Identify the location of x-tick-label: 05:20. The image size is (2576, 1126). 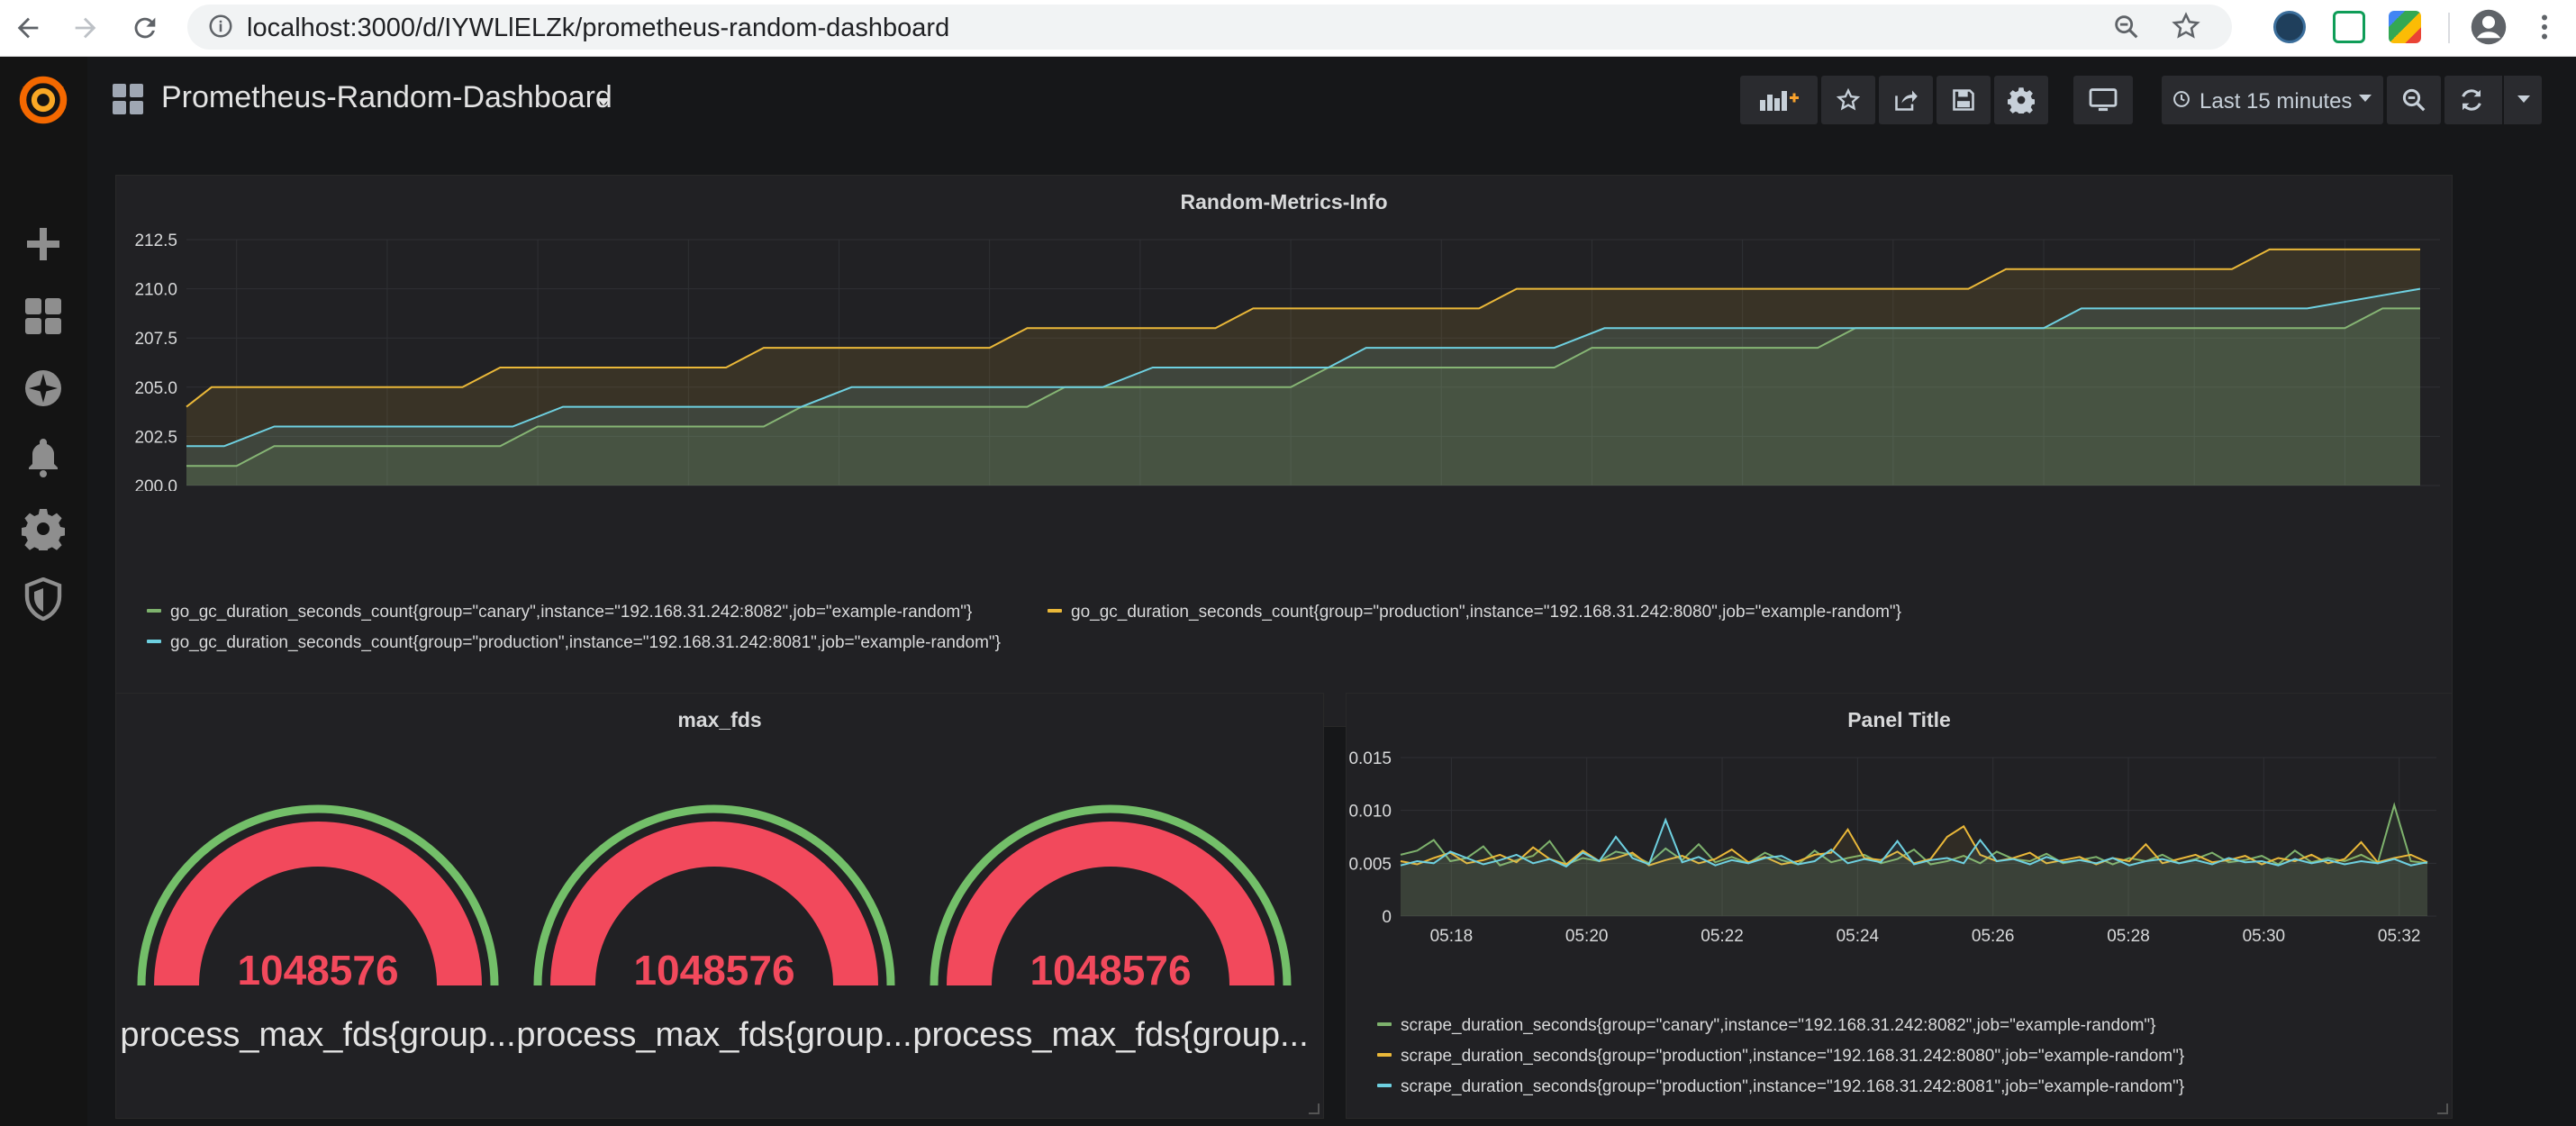
(1587, 937).